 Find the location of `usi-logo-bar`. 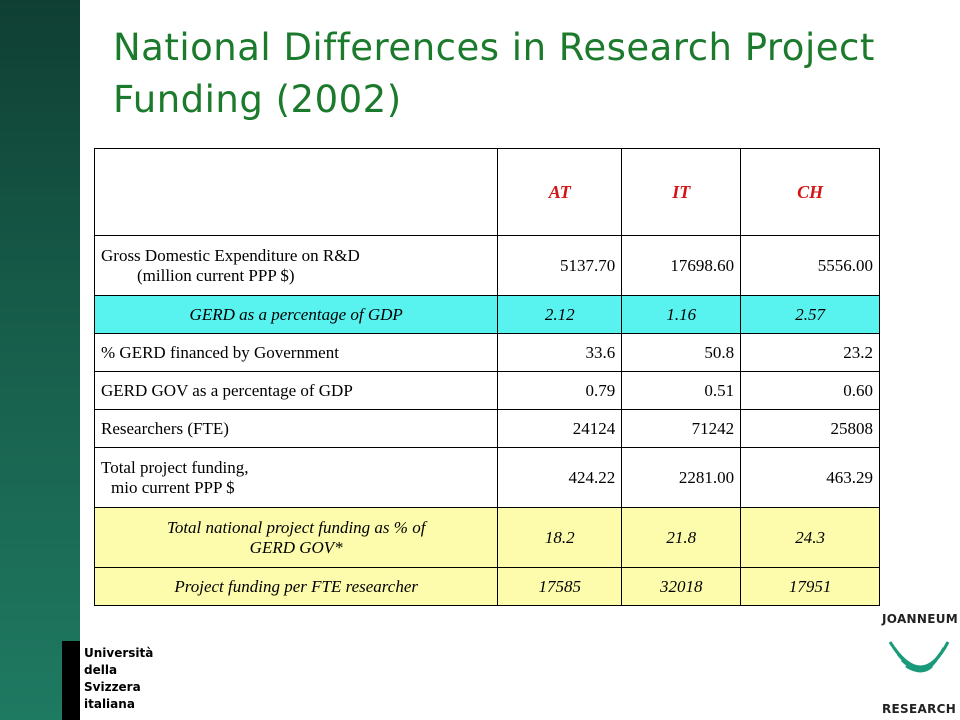

usi-logo-bar is located at coordinates (71, 680).